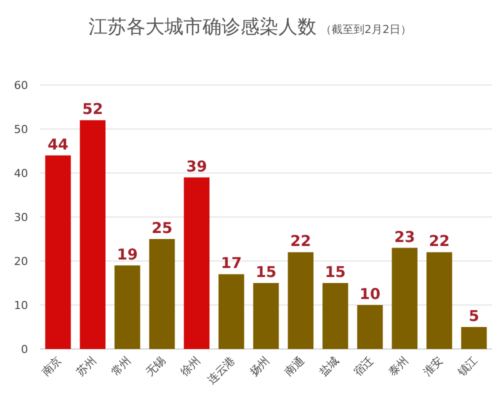  Describe the element at coordinates (294, 366) in the screenshot. I see `x-tick-label: 南通` at that location.